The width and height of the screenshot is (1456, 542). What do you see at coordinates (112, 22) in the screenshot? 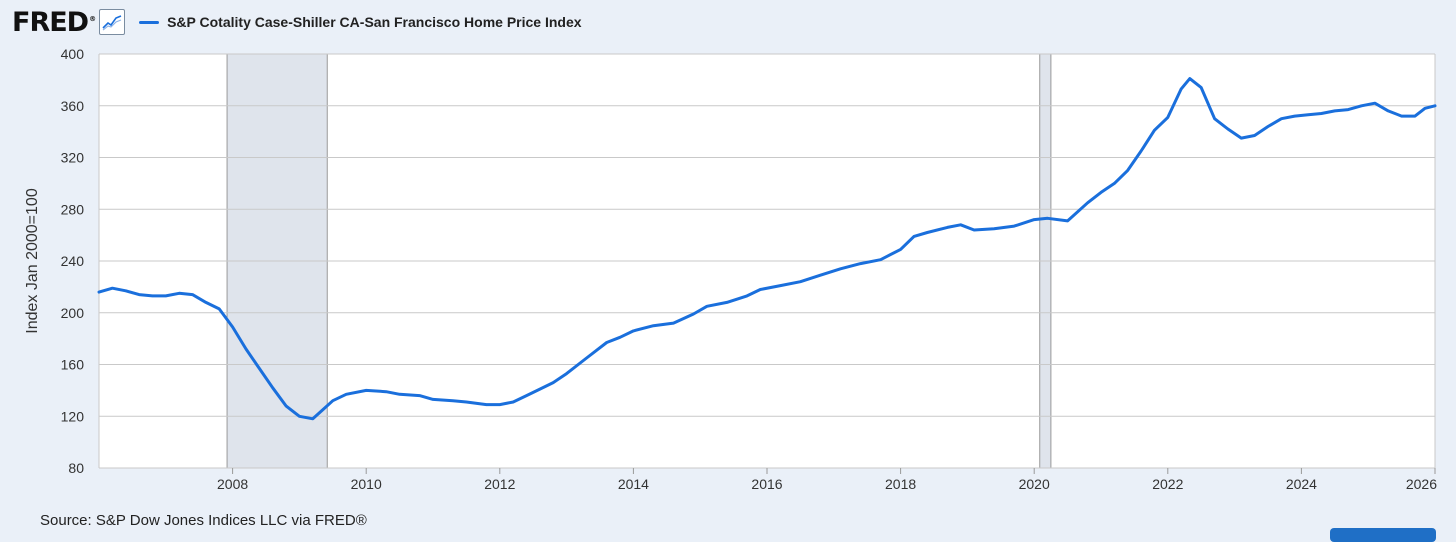
I see `line-chart-icon` at bounding box center [112, 22].